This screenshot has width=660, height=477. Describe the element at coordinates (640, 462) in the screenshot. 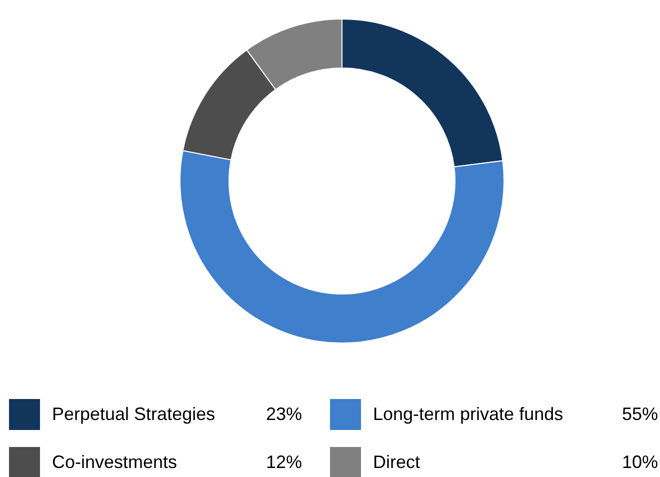

I see `data-label: 10%` at that location.